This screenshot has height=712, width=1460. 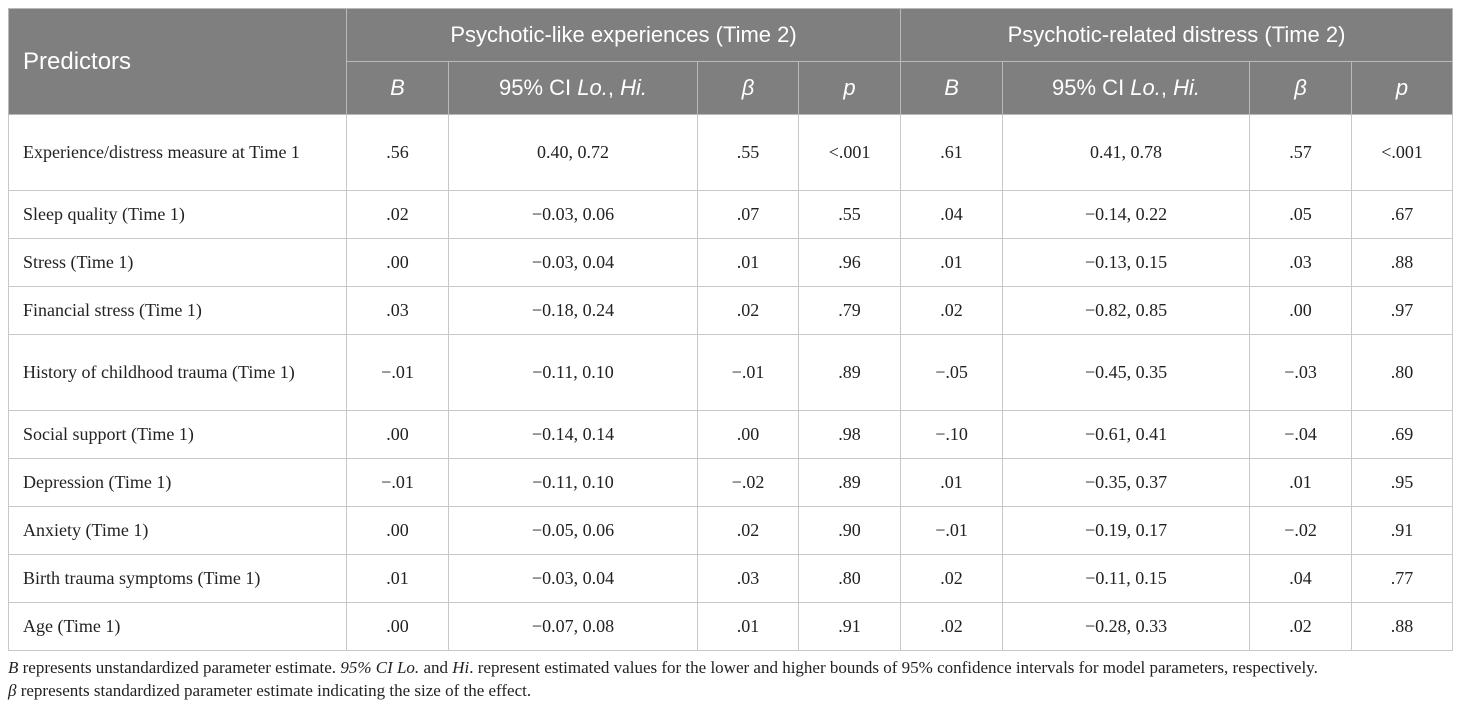 I want to click on dis-p-cell: .91, so click(x=1402, y=530).